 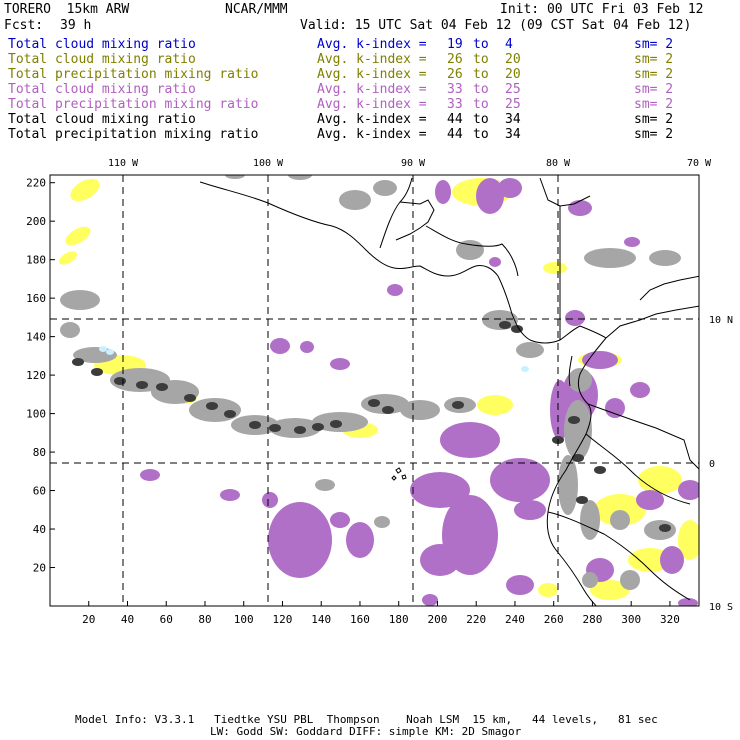 What do you see at coordinates (102, 89) in the screenshot?
I see `legend-row-4-field-name: Total cloud mixing ratio` at bounding box center [102, 89].